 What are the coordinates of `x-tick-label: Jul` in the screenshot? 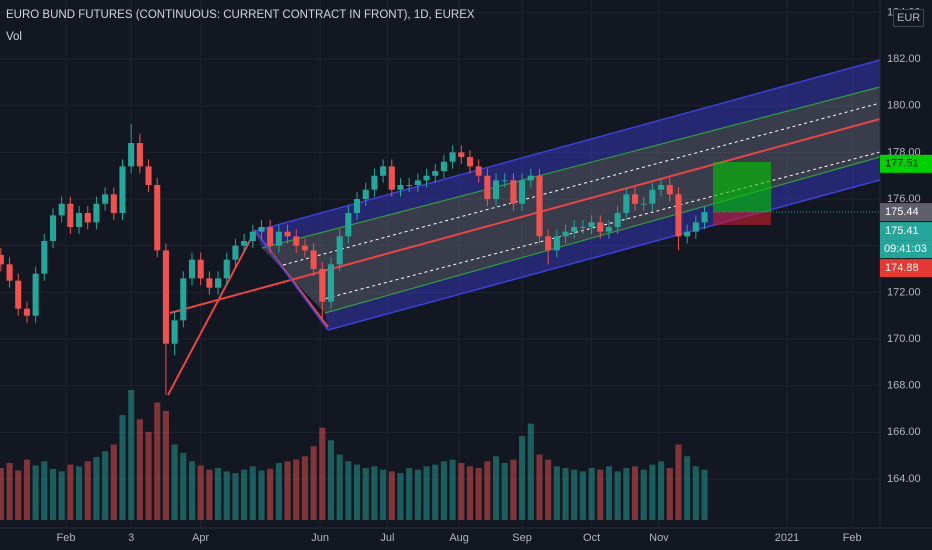 It's located at (387, 538).